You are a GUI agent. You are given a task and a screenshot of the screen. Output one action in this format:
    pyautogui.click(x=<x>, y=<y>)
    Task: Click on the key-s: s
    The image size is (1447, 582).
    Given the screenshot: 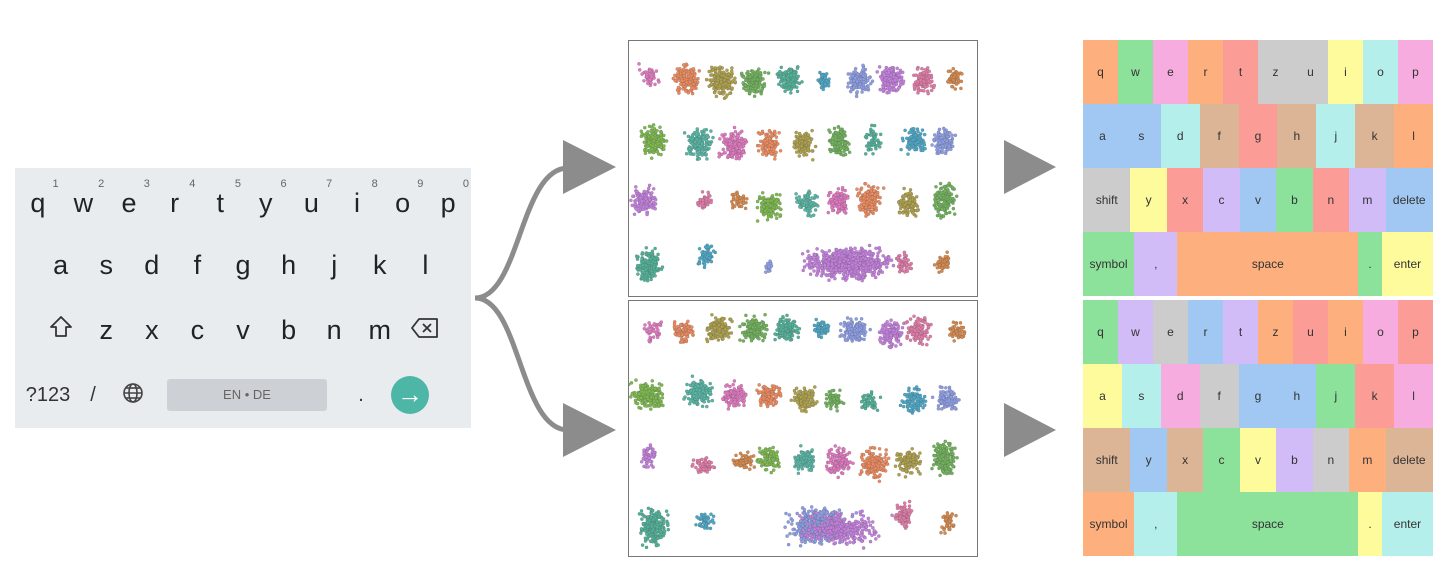 What is the action you would take?
    pyautogui.click(x=106, y=265)
    